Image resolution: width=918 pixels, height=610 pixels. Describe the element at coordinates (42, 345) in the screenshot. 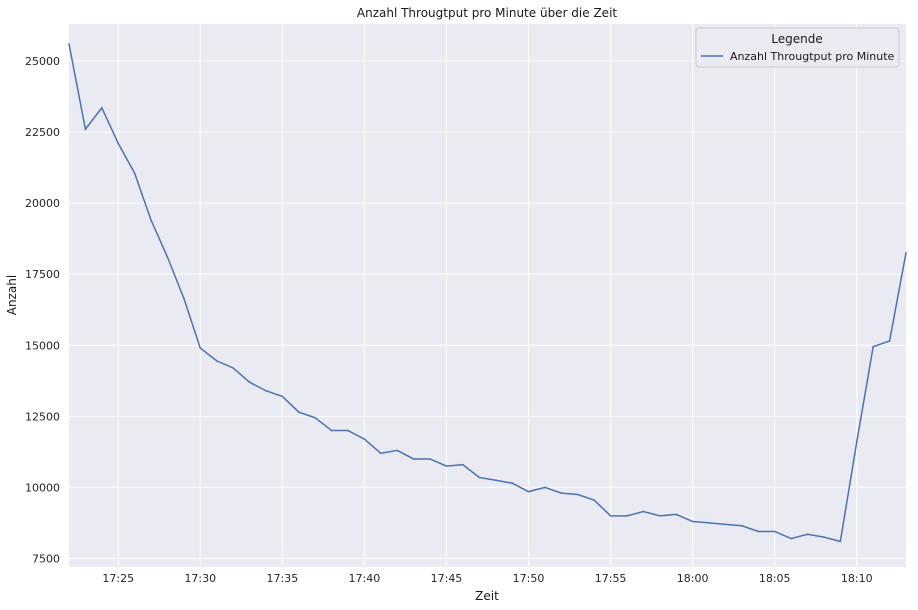

I see `y-tick-label-15000: 15000` at that location.